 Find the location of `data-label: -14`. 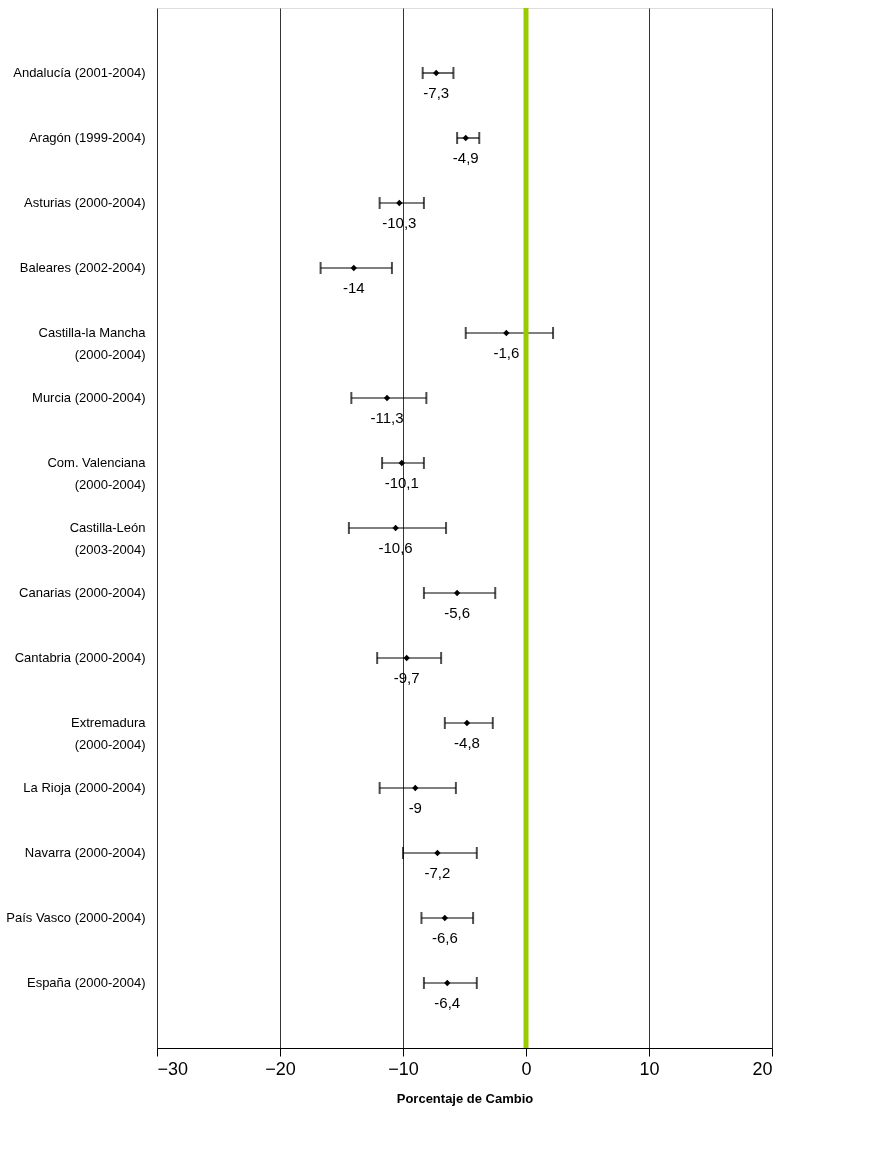

data-label: -14 is located at coordinates (353, 287).